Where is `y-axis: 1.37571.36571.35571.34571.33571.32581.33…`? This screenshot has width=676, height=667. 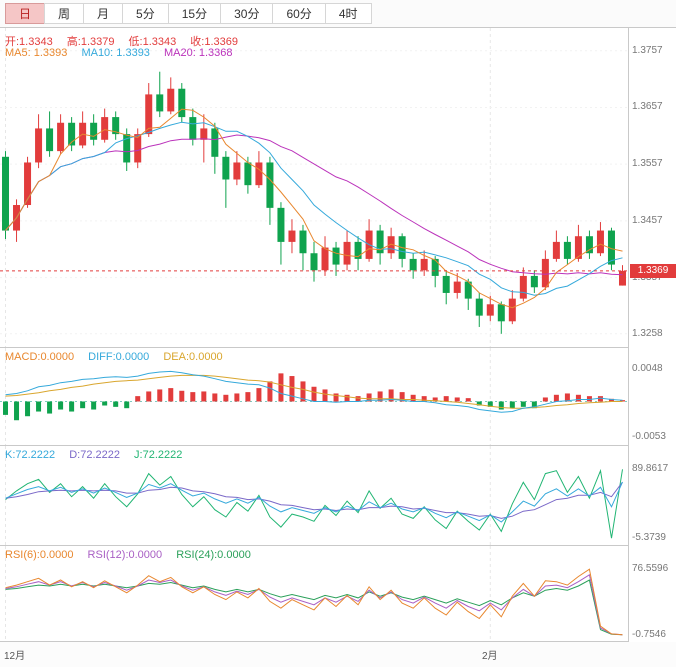
y-axis: 1.37571.36571.35571.34571.33571.32581.33… is located at coordinates (652, 335).